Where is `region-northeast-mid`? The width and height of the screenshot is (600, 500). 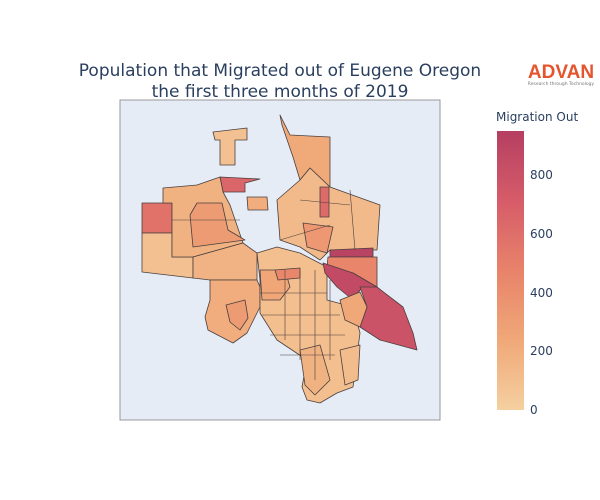 region-northeast-mid is located at coordinates (318, 238).